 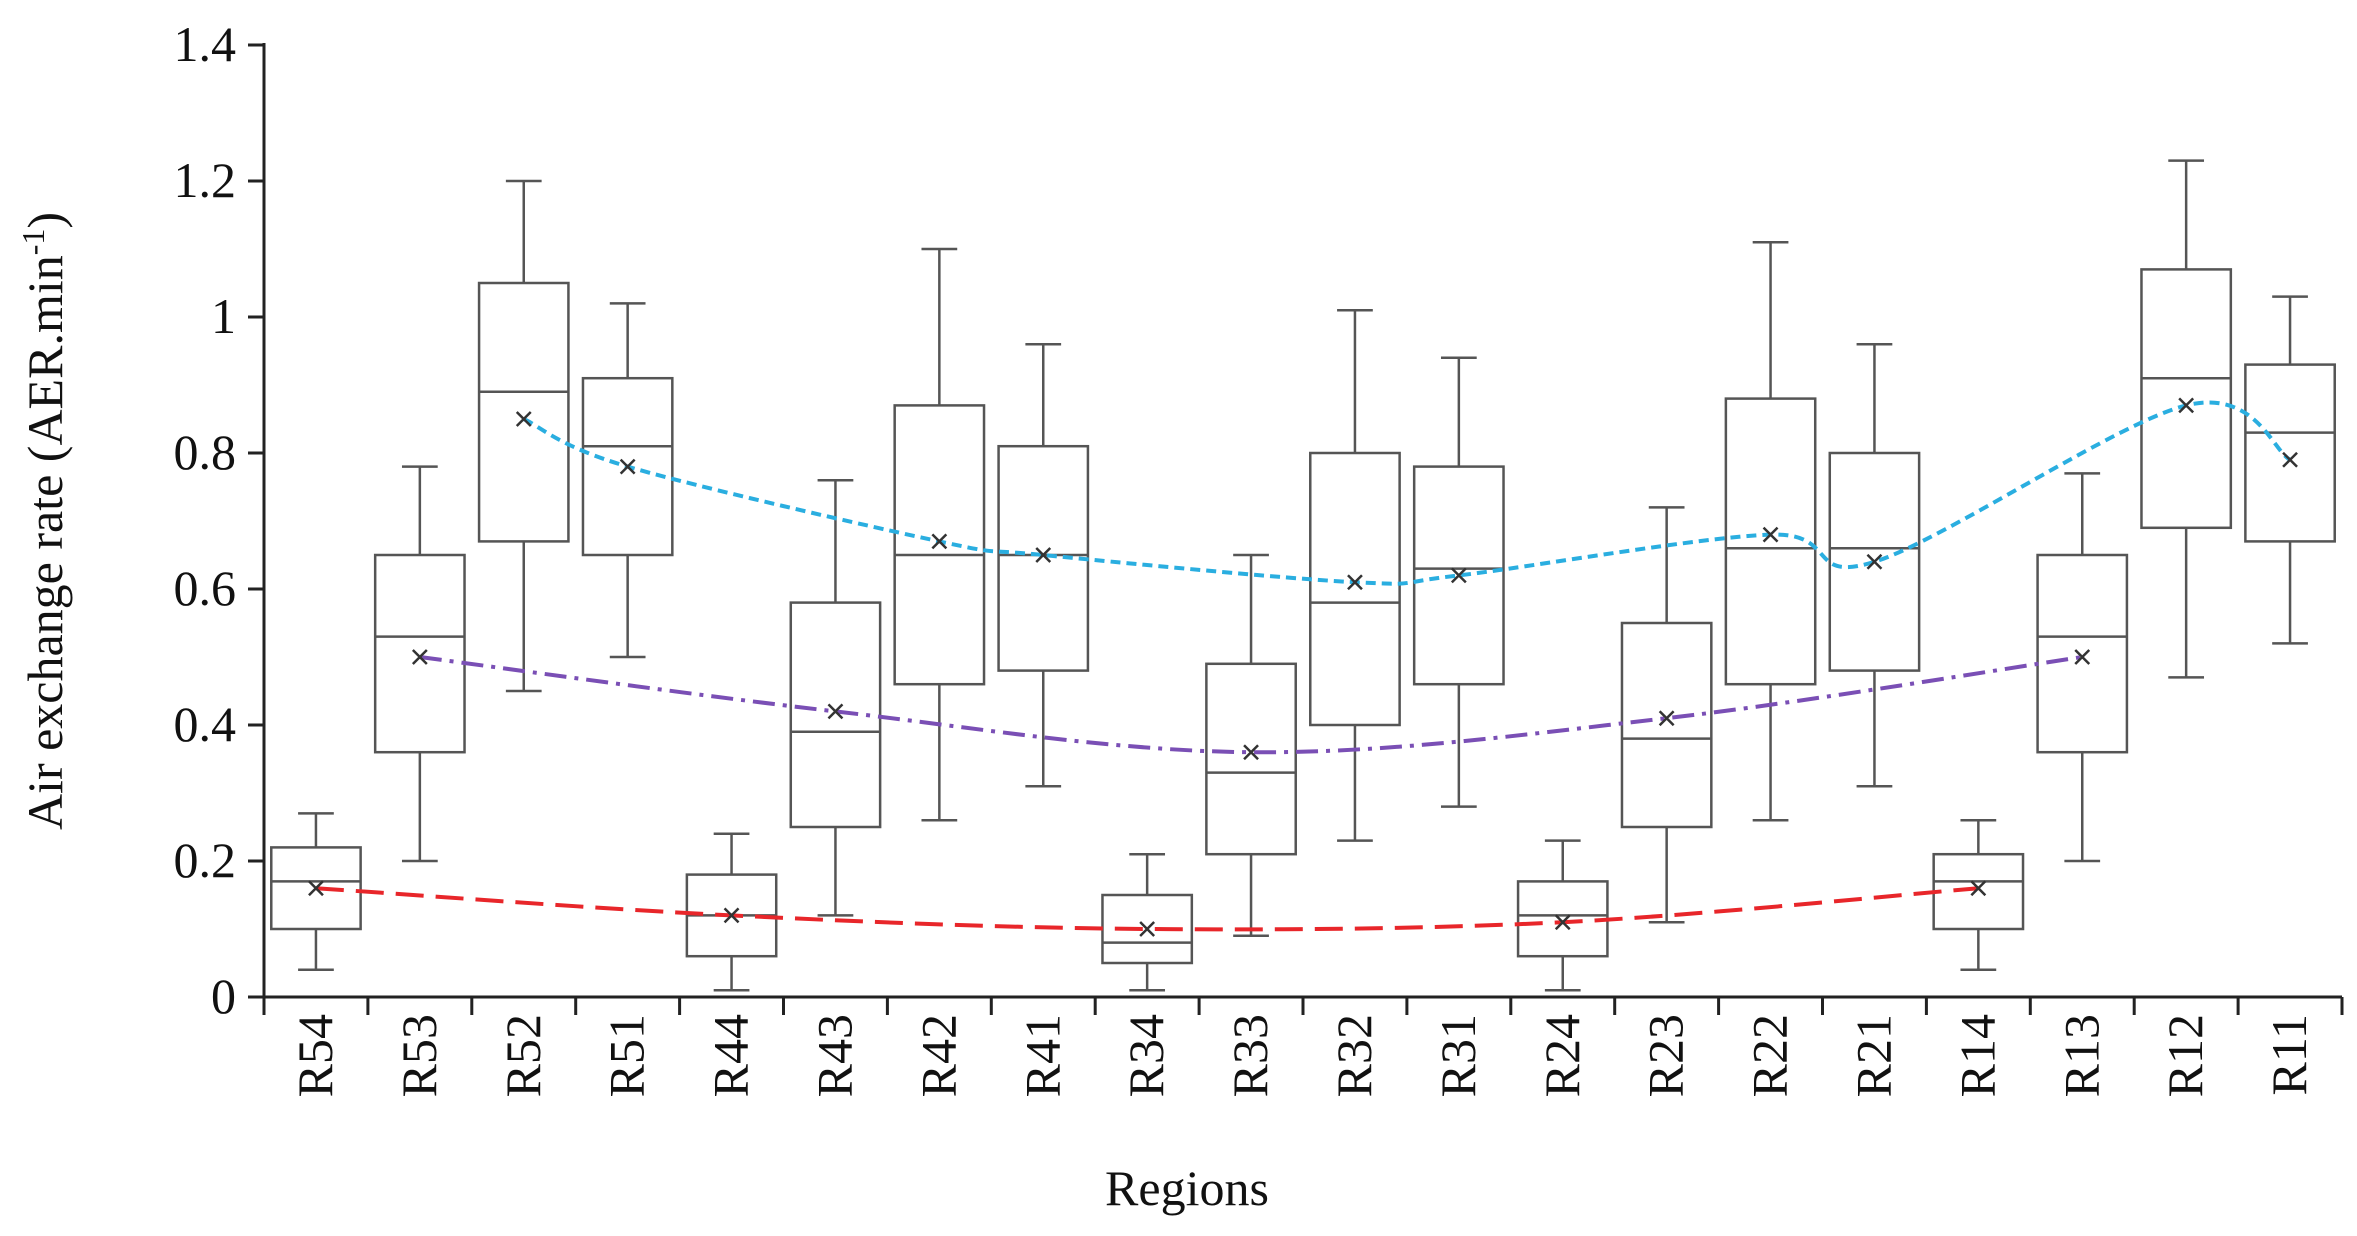 I want to click on y-tick-label: 0.6, so click(x=205, y=588).